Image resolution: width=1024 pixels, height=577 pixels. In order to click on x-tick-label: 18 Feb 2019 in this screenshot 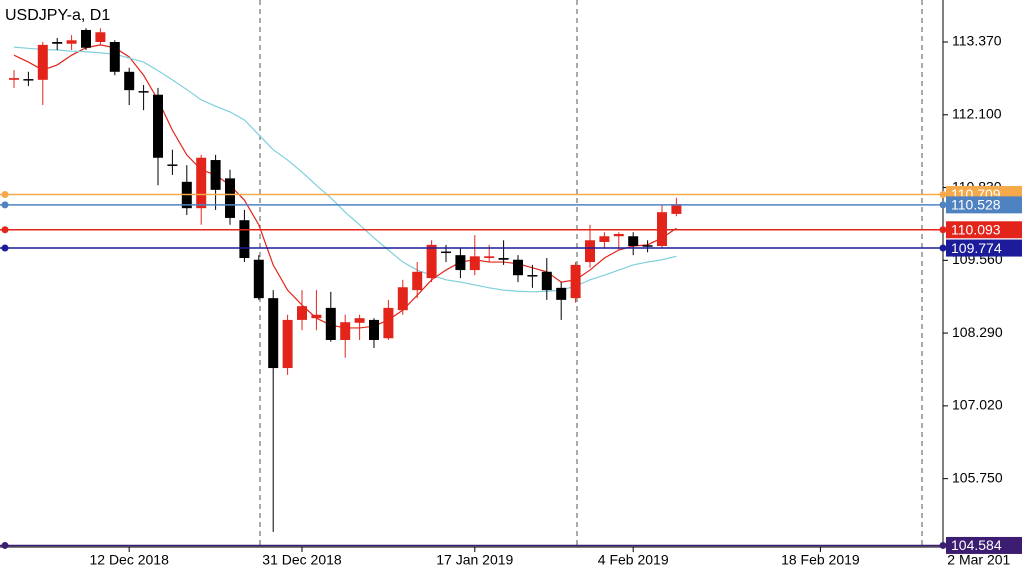, I will do `click(820, 560)`.